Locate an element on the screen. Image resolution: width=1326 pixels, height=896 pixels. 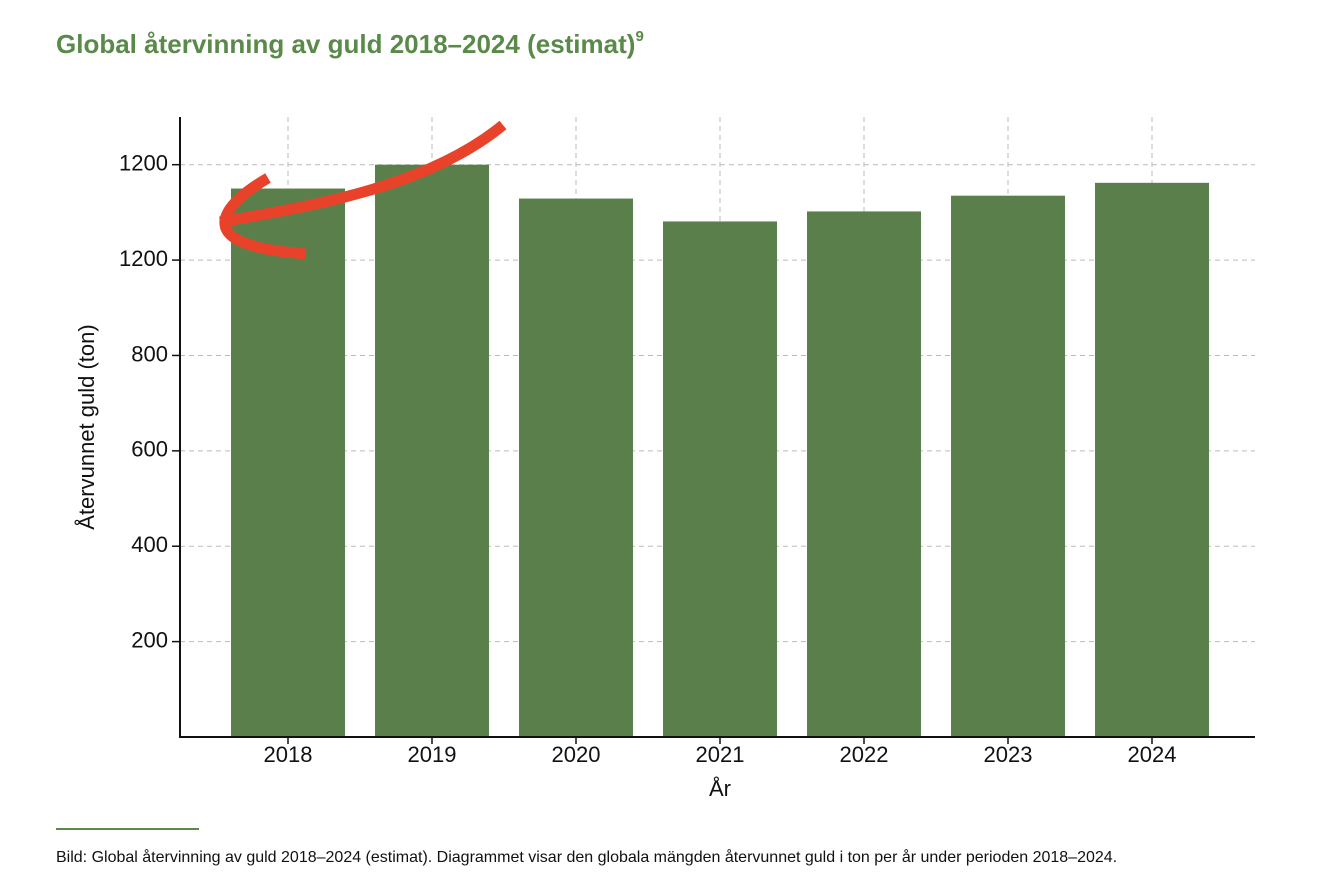
x-axis-label: År is located at coordinates (720, 788).